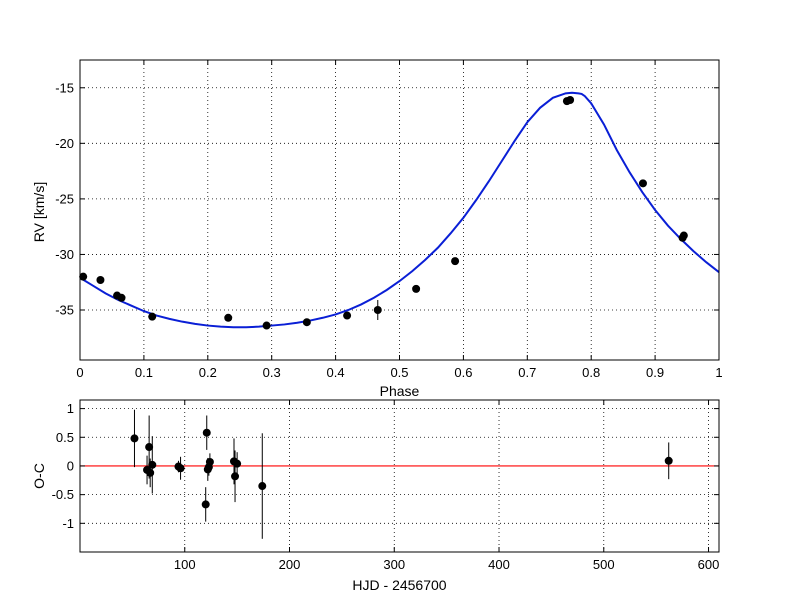 This screenshot has width=799, height=600. What do you see at coordinates (290, 564) in the screenshot?
I see `x-tick-label: 200` at bounding box center [290, 564].